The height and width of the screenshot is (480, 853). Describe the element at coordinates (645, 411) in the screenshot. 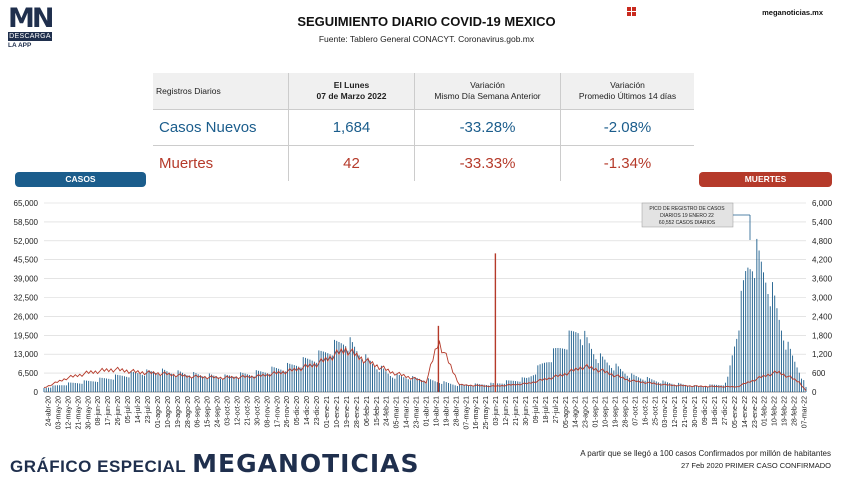

I see `x-tick: 16-oct-21` at that location.